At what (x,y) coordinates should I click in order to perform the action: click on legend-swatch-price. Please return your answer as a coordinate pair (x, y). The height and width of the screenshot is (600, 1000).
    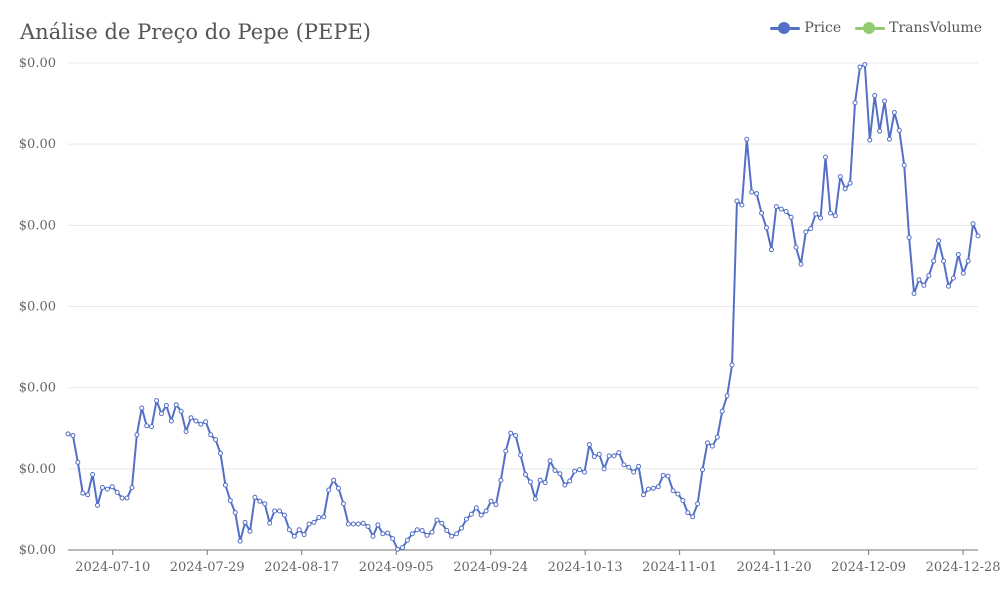
    Looking at the image, I should click on (785, 28).